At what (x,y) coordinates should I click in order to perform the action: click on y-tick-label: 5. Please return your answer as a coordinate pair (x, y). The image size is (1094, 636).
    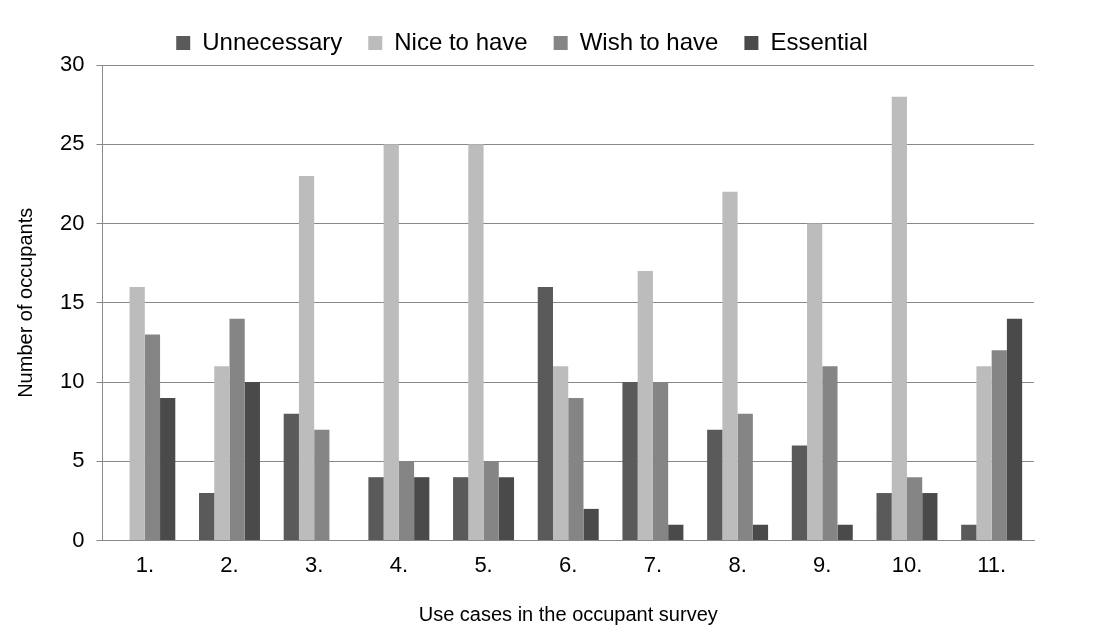
    Looking at the image, I should click on (78, 460).